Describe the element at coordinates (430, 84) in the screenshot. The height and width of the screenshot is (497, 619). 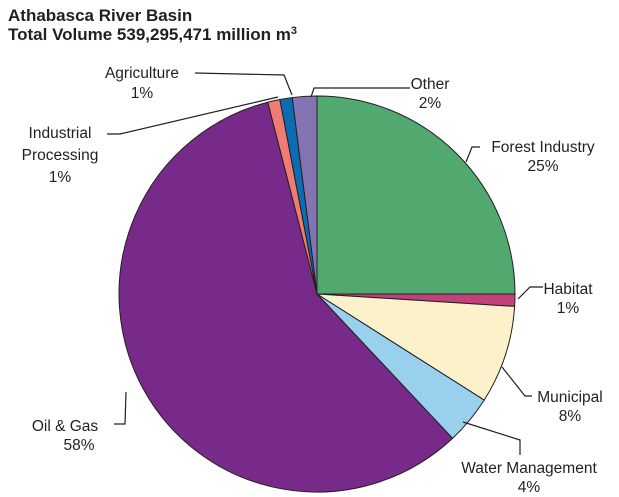
I see `slice-label-other: Other` at that location.